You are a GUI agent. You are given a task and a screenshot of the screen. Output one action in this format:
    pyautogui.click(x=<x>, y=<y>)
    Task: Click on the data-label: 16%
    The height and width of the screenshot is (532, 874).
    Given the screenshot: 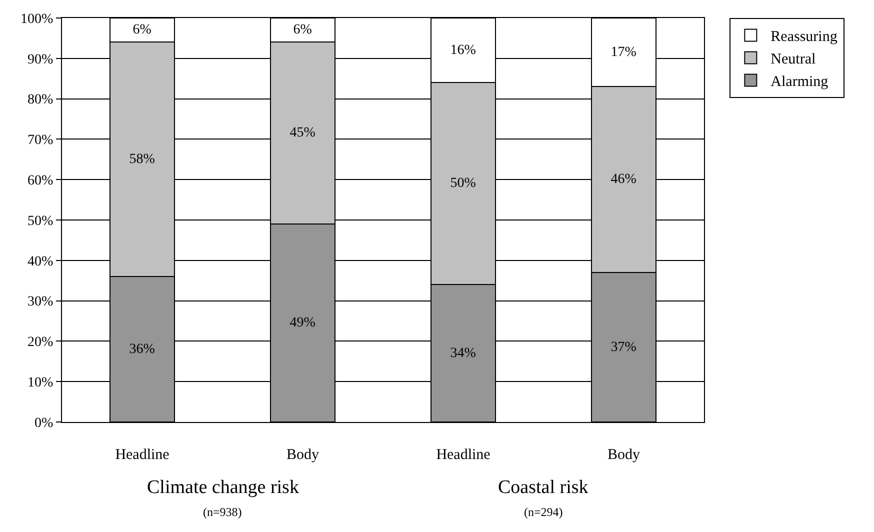 What is the action you would take?
    pyautogui.click(x=463, y=50)
    